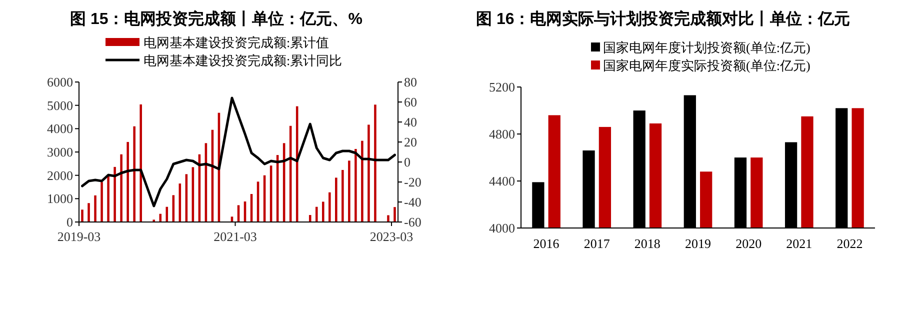 This screenshot has height=320, width=908. Describe the element at coordinates (69, 222) in the screenshot. I see `y-tick-label: 0` at that location.